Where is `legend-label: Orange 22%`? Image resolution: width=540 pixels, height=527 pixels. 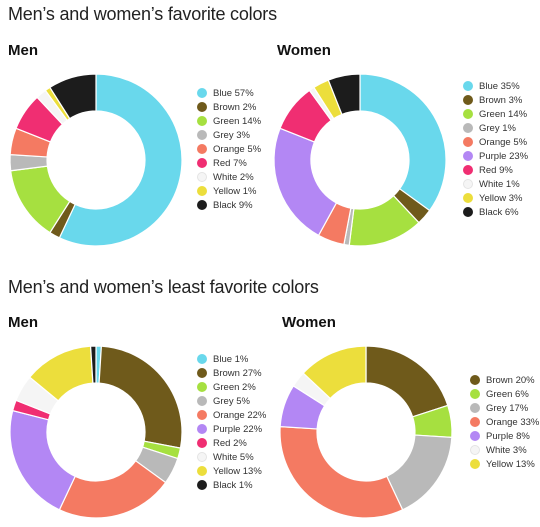 legend-label: Orange 22% is located at coordinates (240, 415).